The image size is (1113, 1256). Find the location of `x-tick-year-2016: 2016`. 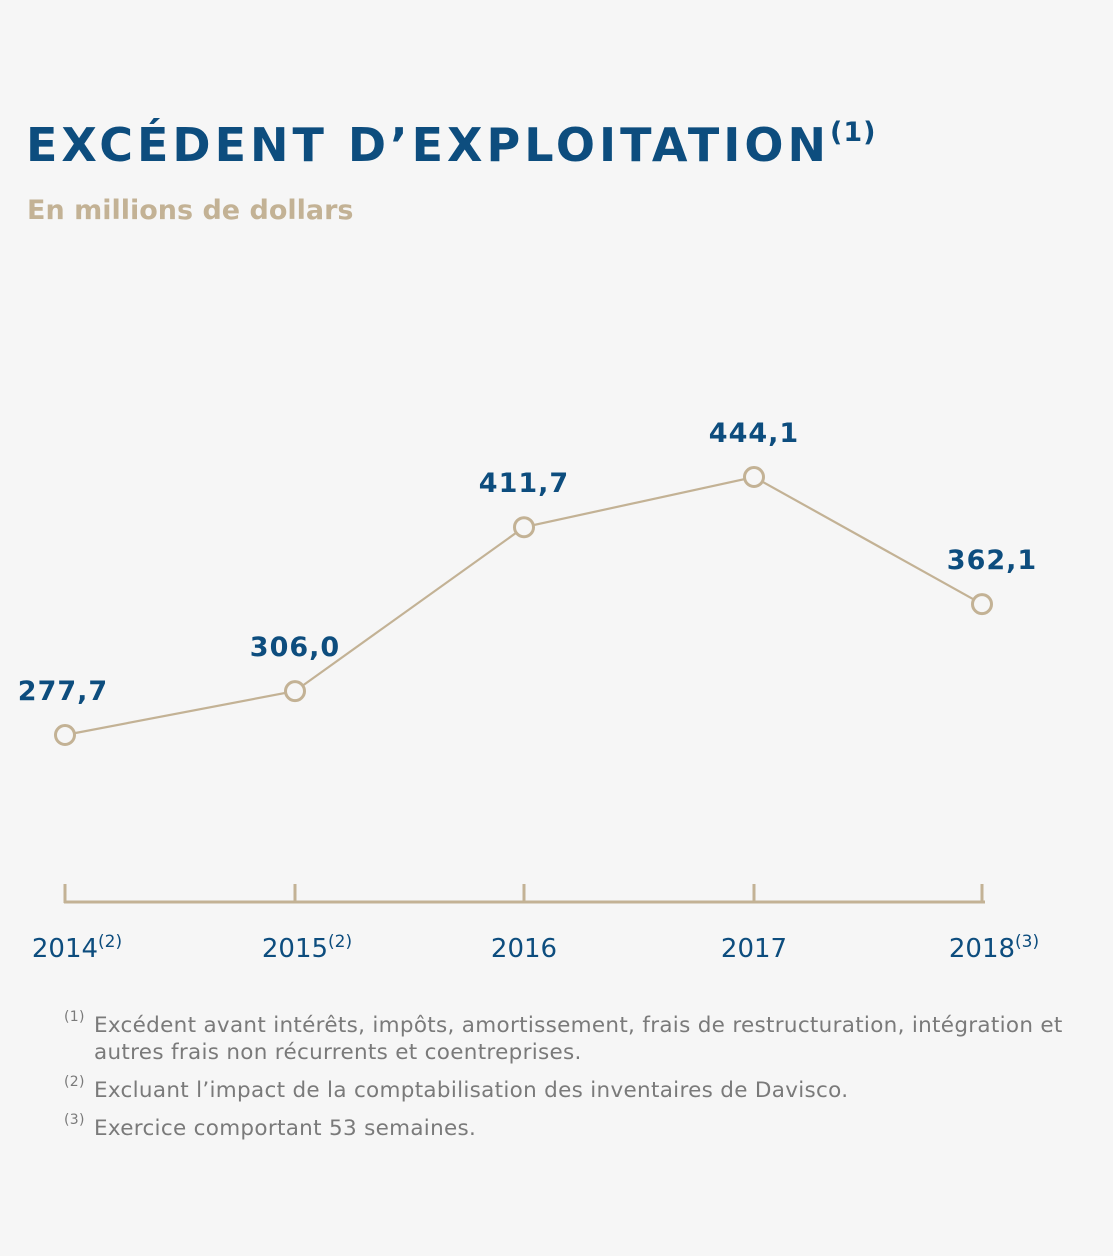

x-tick-year-2016: 2016 is located at coordinates (524, 949).